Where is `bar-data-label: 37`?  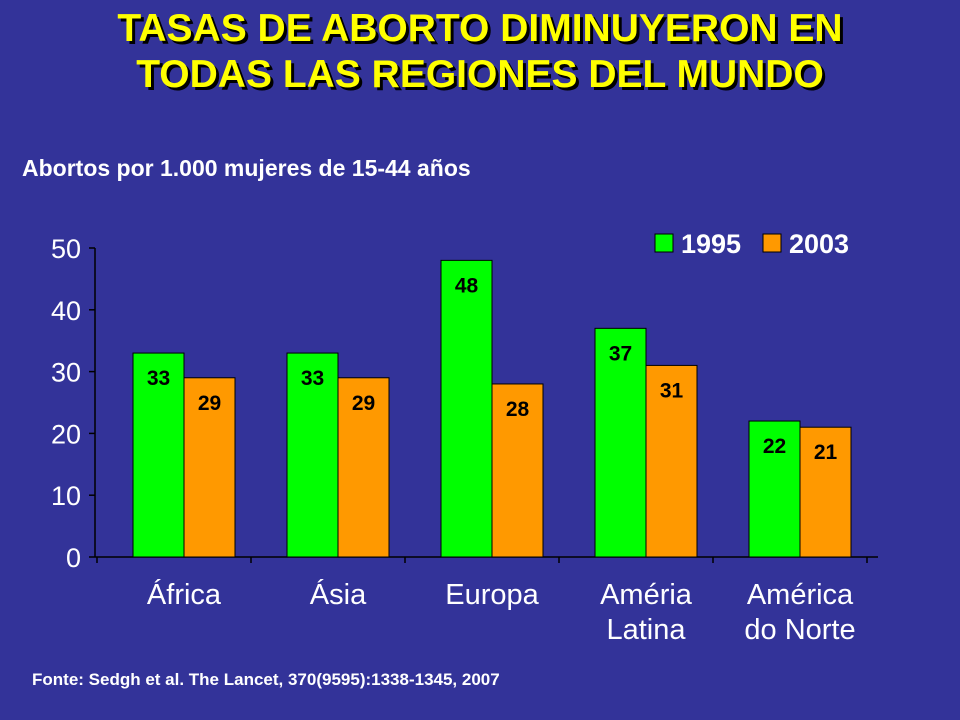 bar-data-label: 37 is located at coordinates (620, 353).